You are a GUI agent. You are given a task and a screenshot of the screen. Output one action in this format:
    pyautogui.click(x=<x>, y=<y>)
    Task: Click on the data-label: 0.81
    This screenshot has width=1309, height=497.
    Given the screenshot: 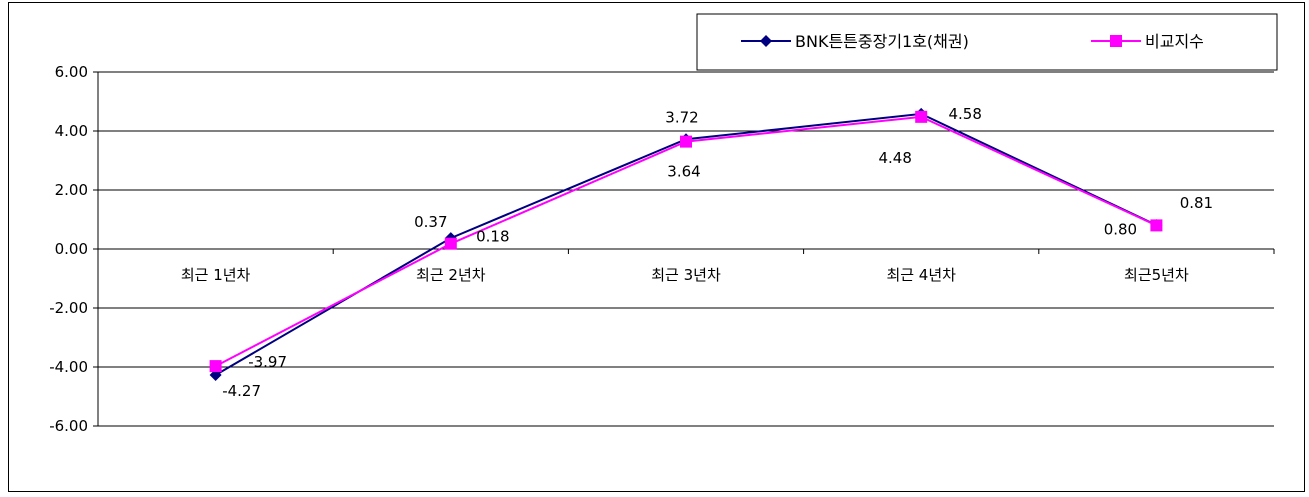 What is the action you would take?
    pyautogui.click(x=1196, y=203)
    